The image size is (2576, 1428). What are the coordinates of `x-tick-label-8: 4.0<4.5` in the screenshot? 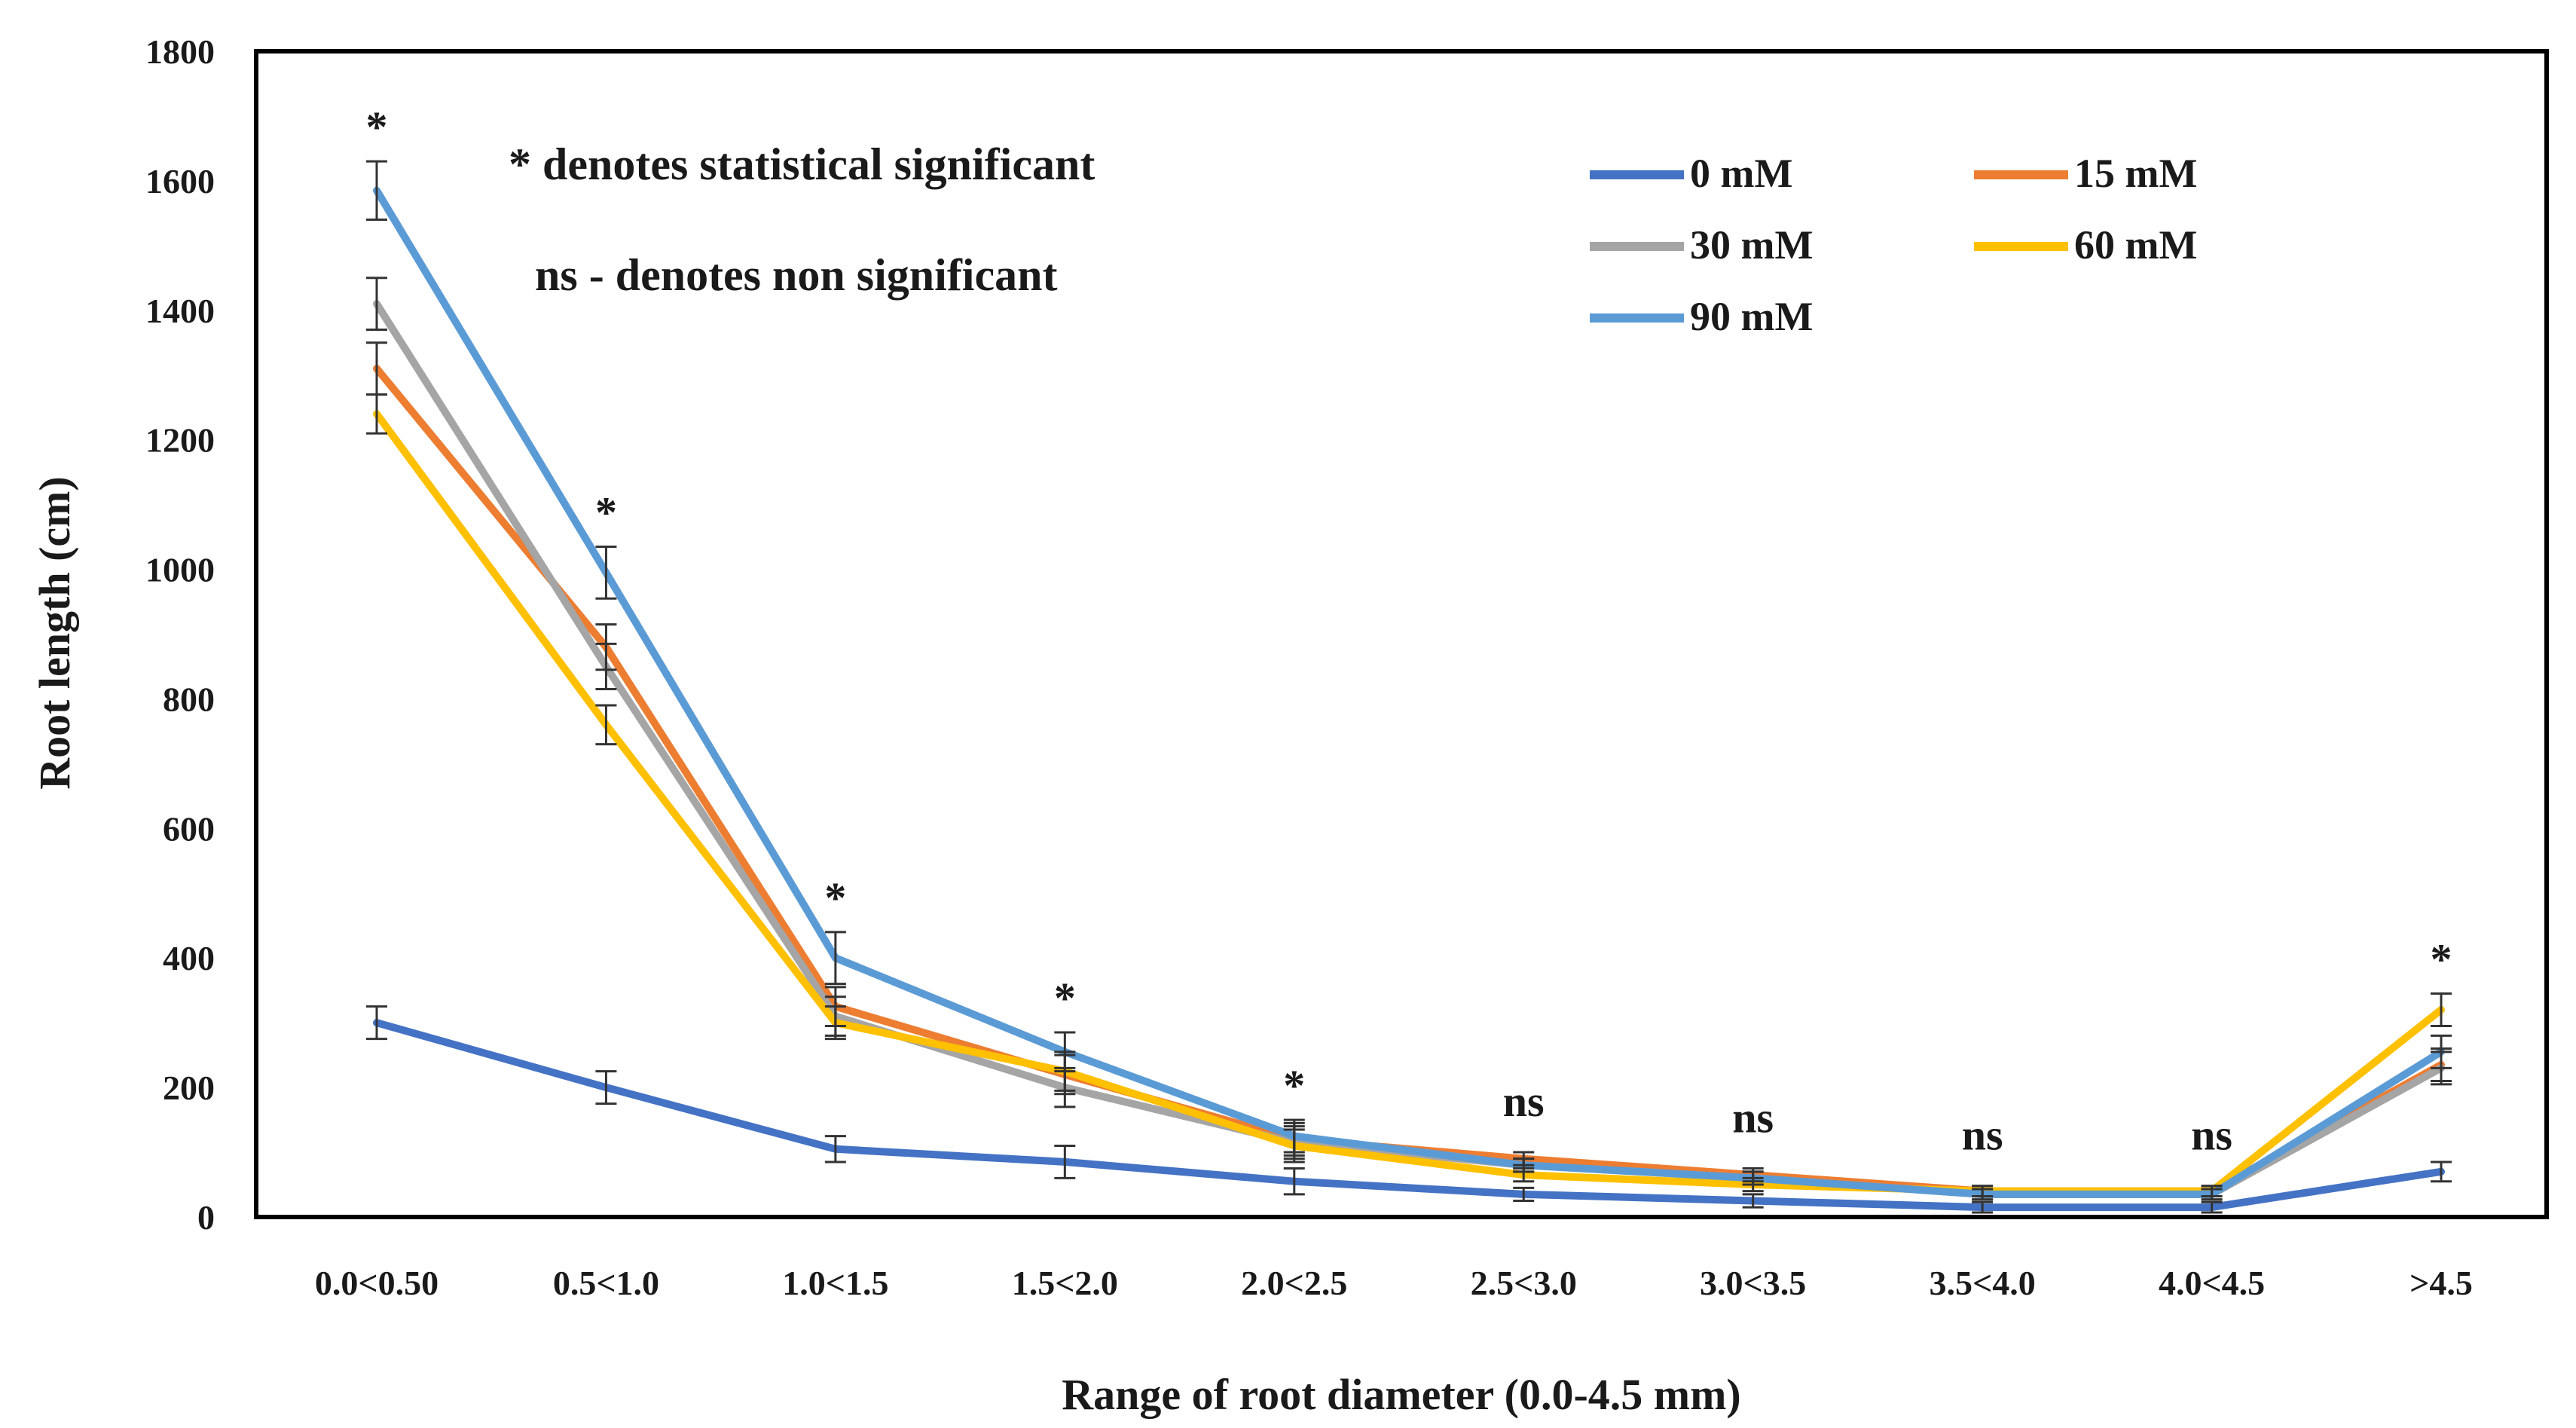 It's located at (2212, 1283).